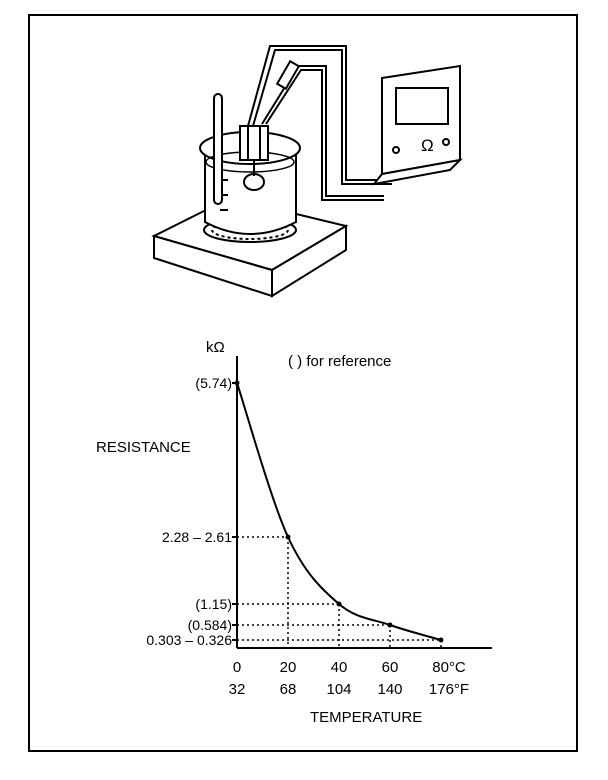 The height and width of the screenshot is (780, 608). I want to click on y-tick-label: 0.303 – 0.326, so click(189, 640).